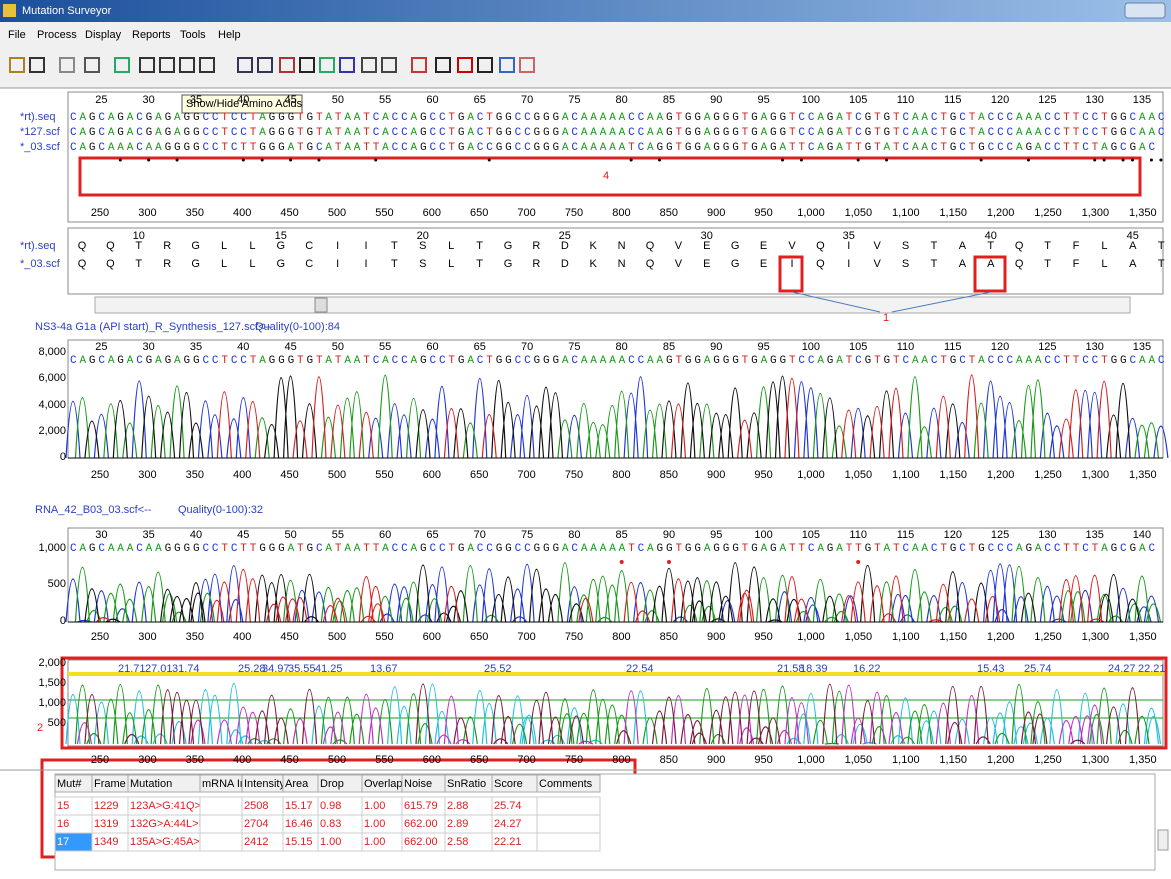 The height and width of the screenshot is (879, 1171). Describe the element at coordinates (195, 637) in the screenshot. I see `scale-label: 350` at that location.